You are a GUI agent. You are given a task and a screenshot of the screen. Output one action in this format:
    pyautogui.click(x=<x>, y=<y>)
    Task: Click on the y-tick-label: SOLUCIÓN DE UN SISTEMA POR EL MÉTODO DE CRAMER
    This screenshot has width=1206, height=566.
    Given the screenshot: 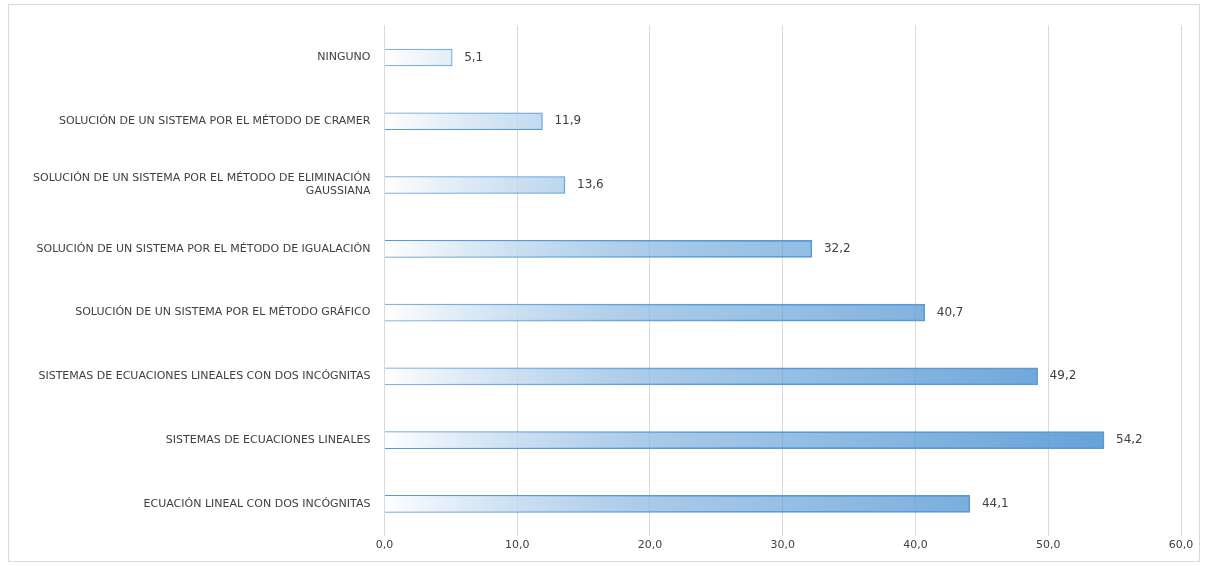 What is the action you would take?
    pyautogui.click(x=214, y=121)
    